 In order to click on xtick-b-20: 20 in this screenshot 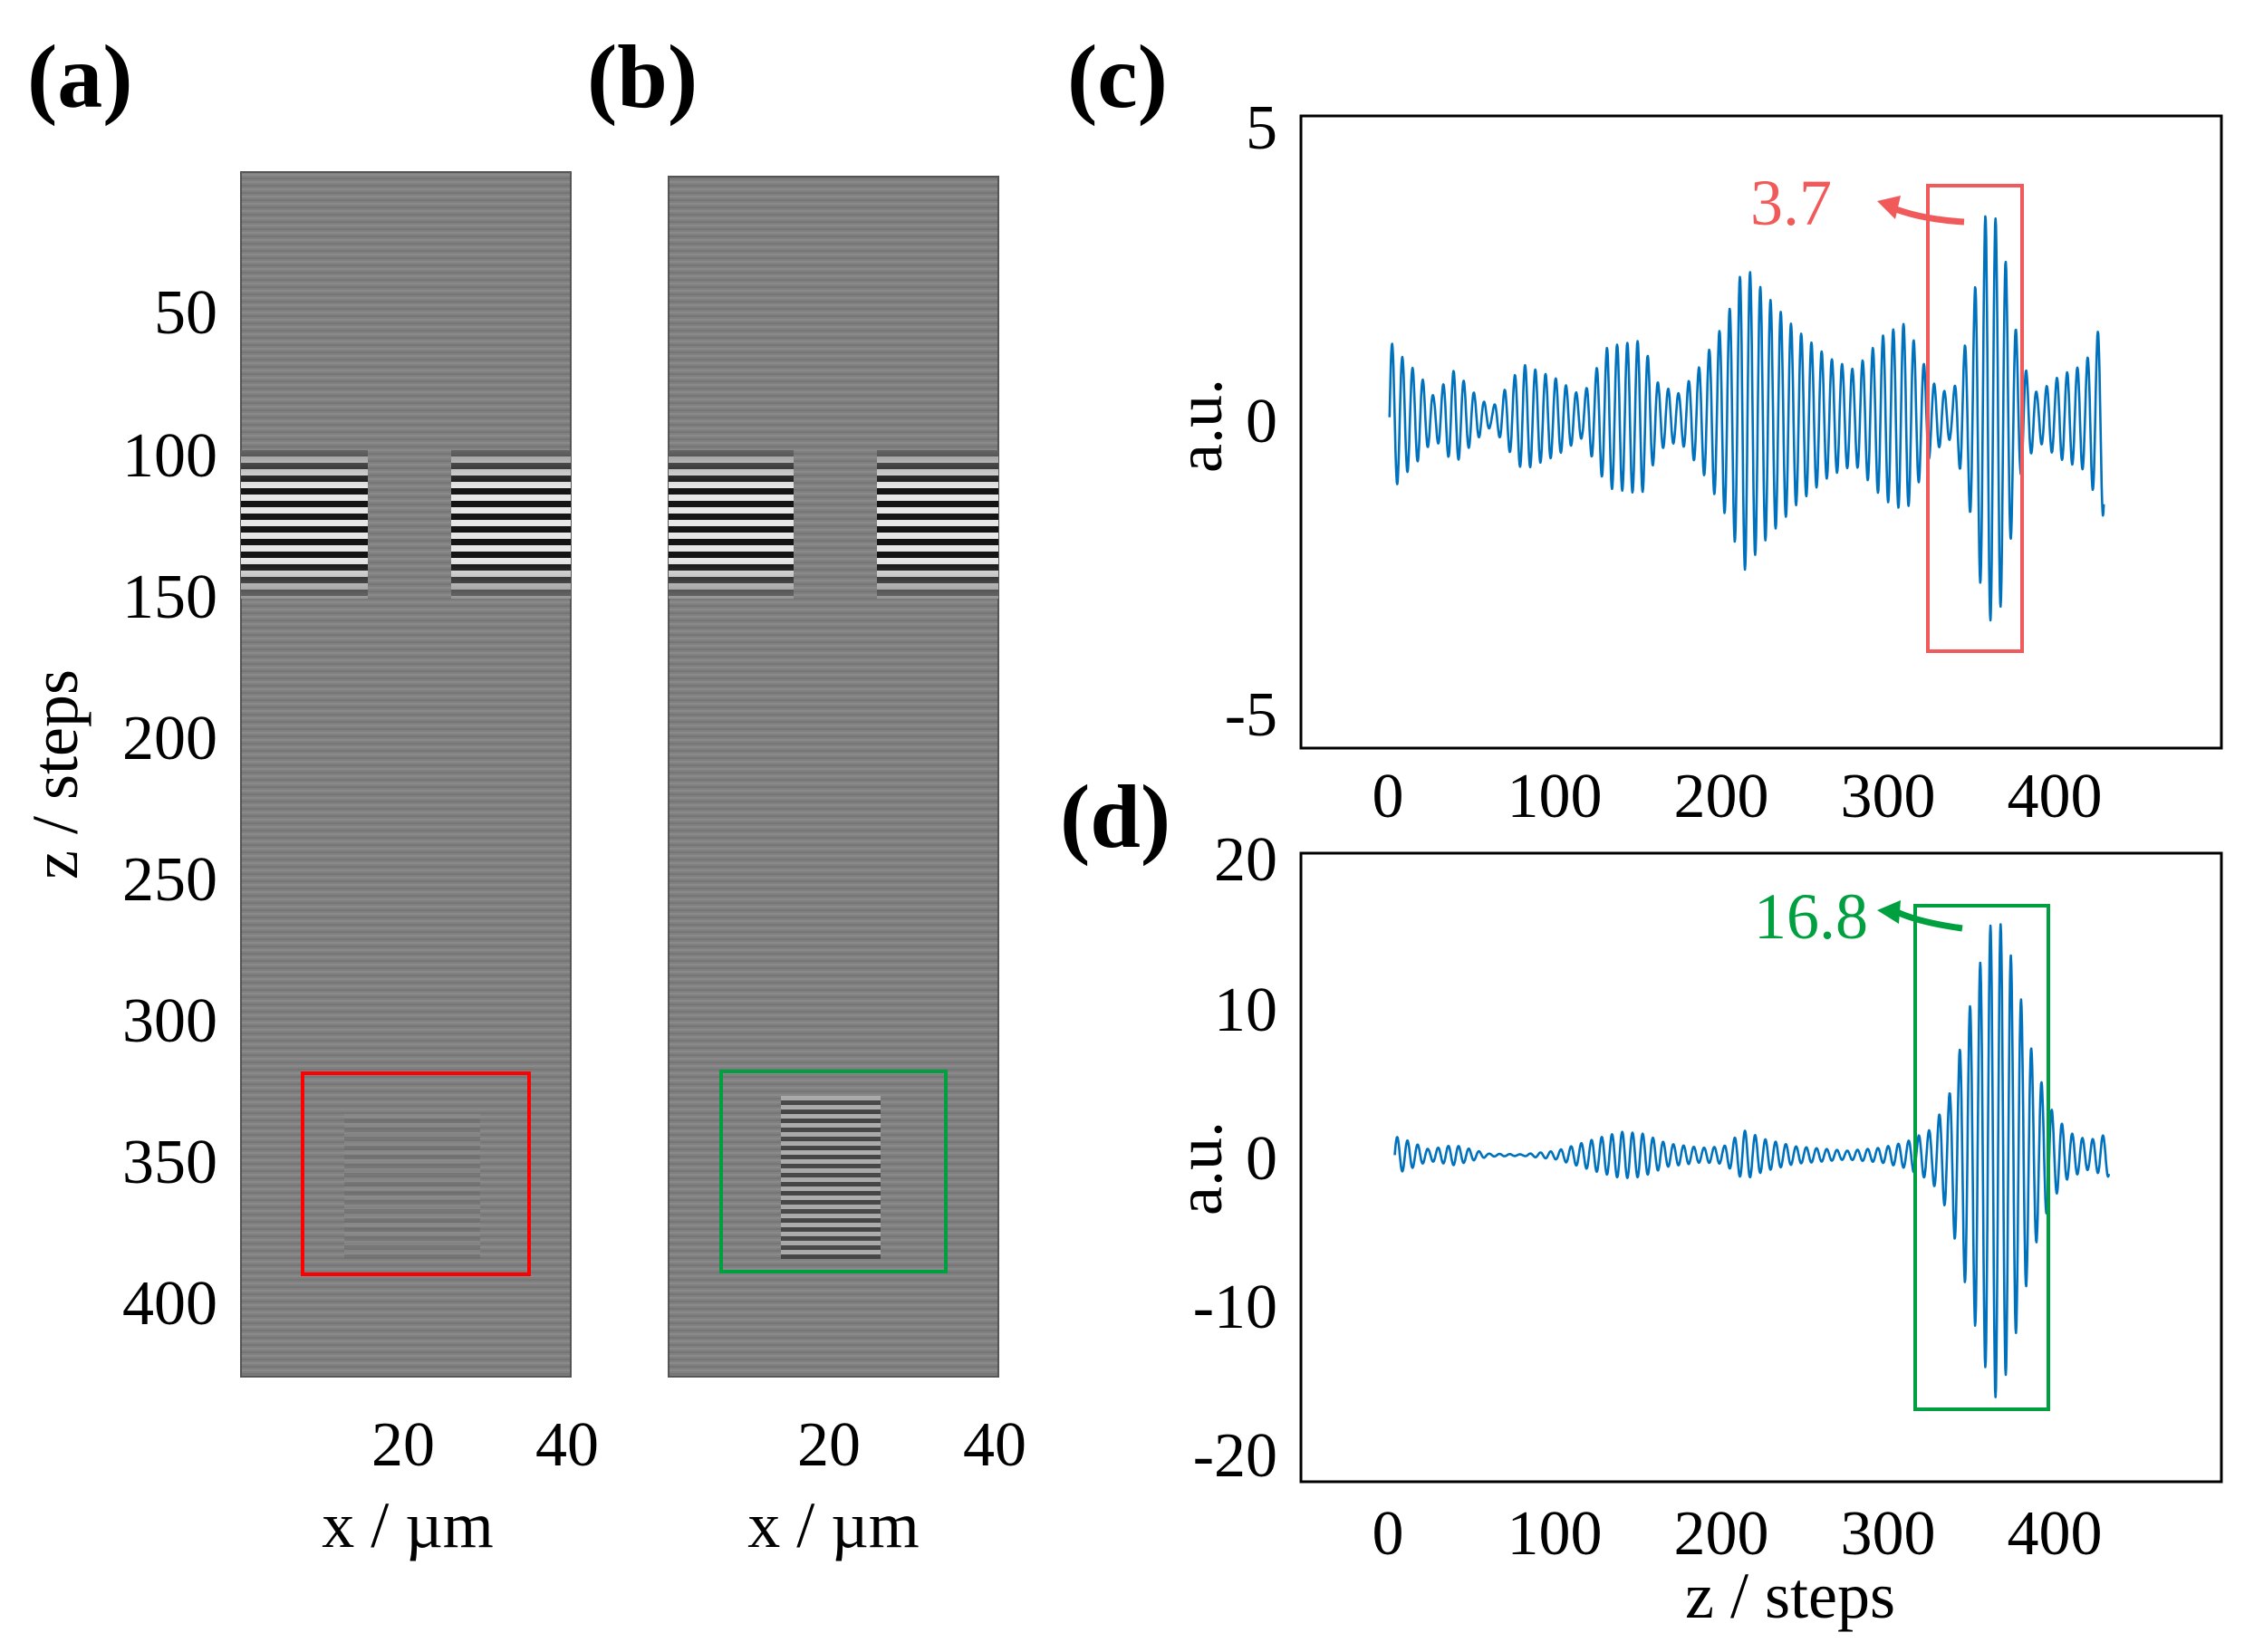, I will do `click(829, 1445)`.